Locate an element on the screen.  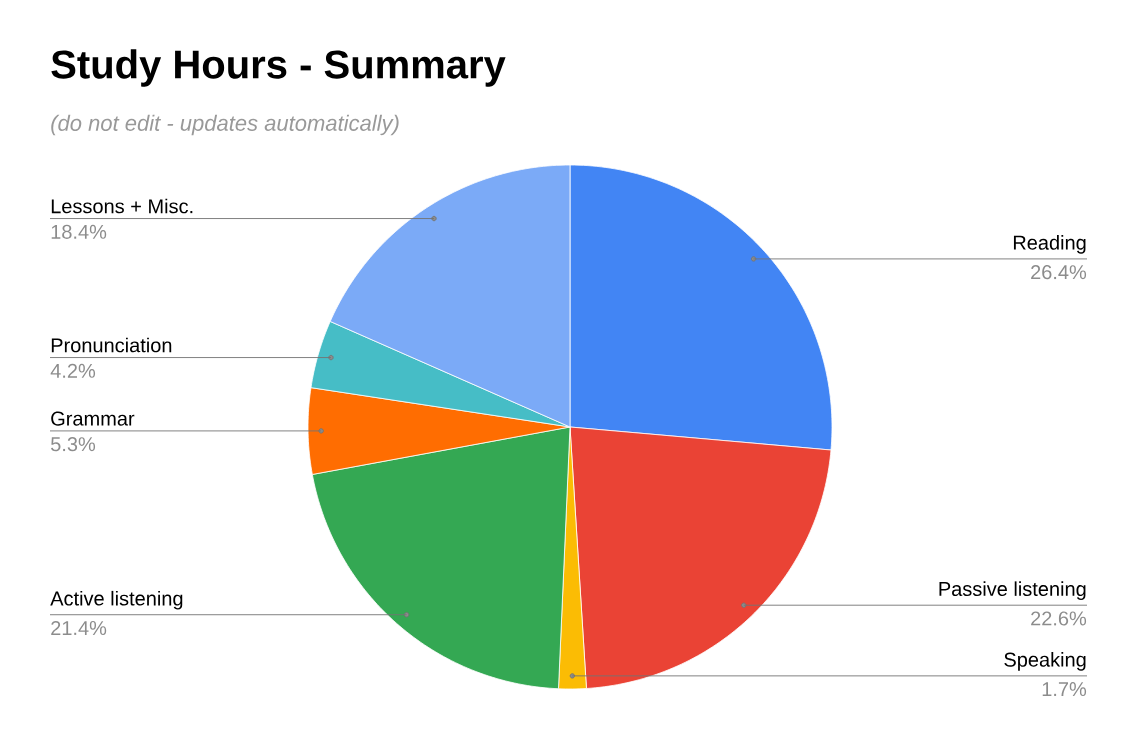
chart-title: Study Hours - Summary is located at coordinates (278, 68).